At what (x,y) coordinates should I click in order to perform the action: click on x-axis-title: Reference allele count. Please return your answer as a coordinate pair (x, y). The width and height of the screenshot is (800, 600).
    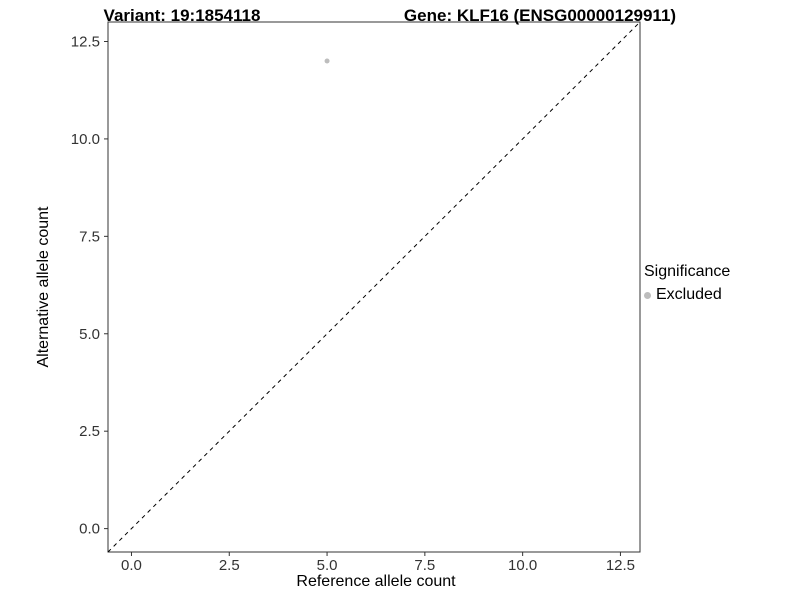
    Looking at the image, I should click on (376, 581).